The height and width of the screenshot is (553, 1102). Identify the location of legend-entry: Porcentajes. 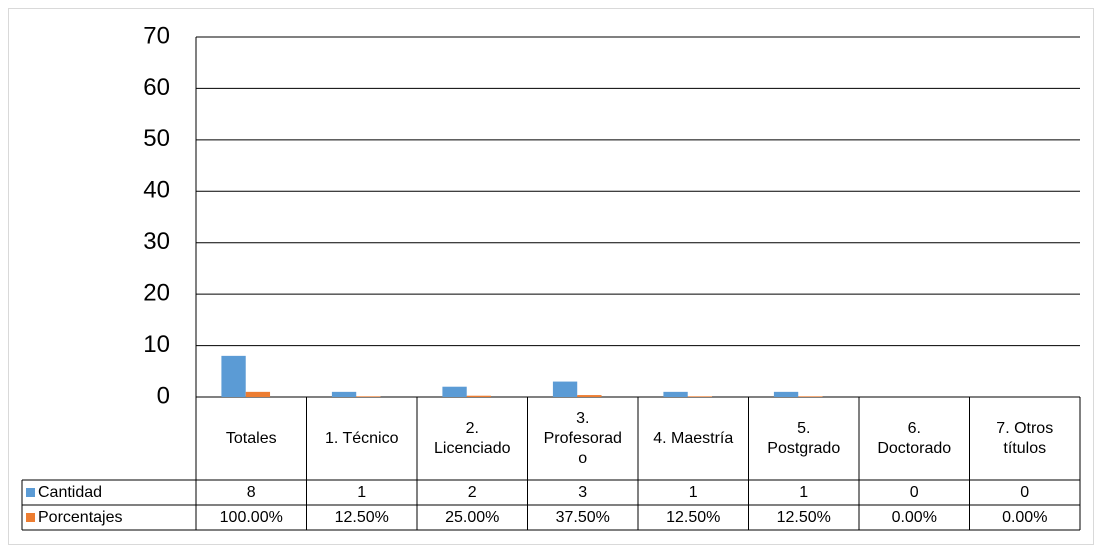
(109, 517).